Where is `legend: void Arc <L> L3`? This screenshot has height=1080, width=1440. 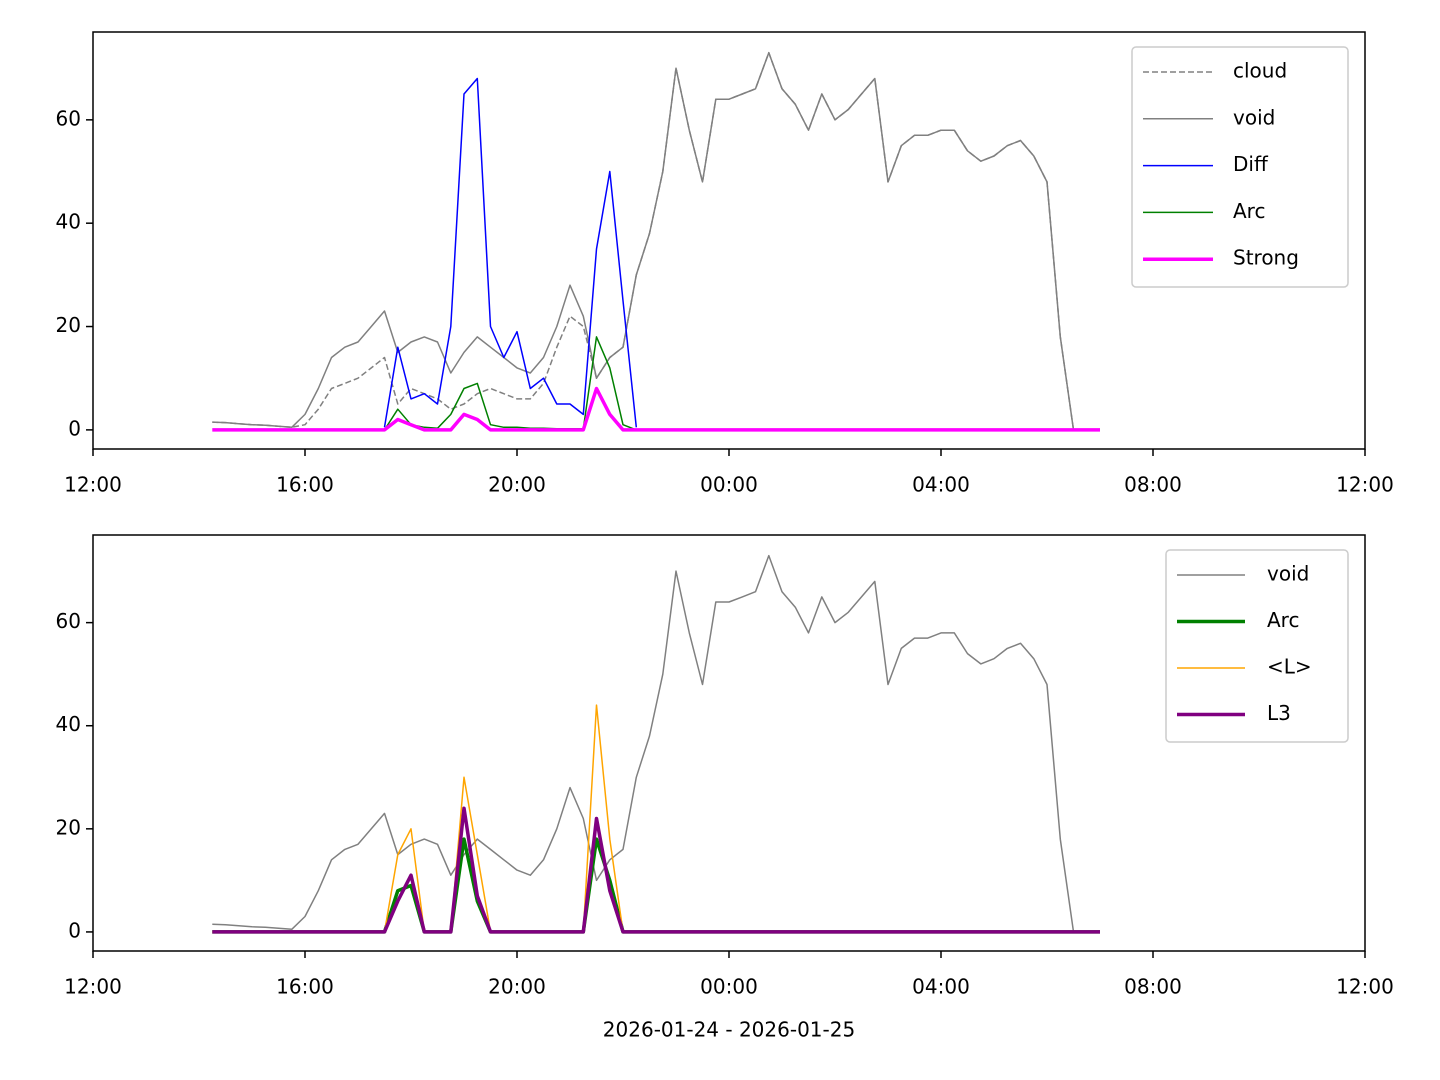 legend: void Arc <L> L3 is located at coordinates (1257, 646).